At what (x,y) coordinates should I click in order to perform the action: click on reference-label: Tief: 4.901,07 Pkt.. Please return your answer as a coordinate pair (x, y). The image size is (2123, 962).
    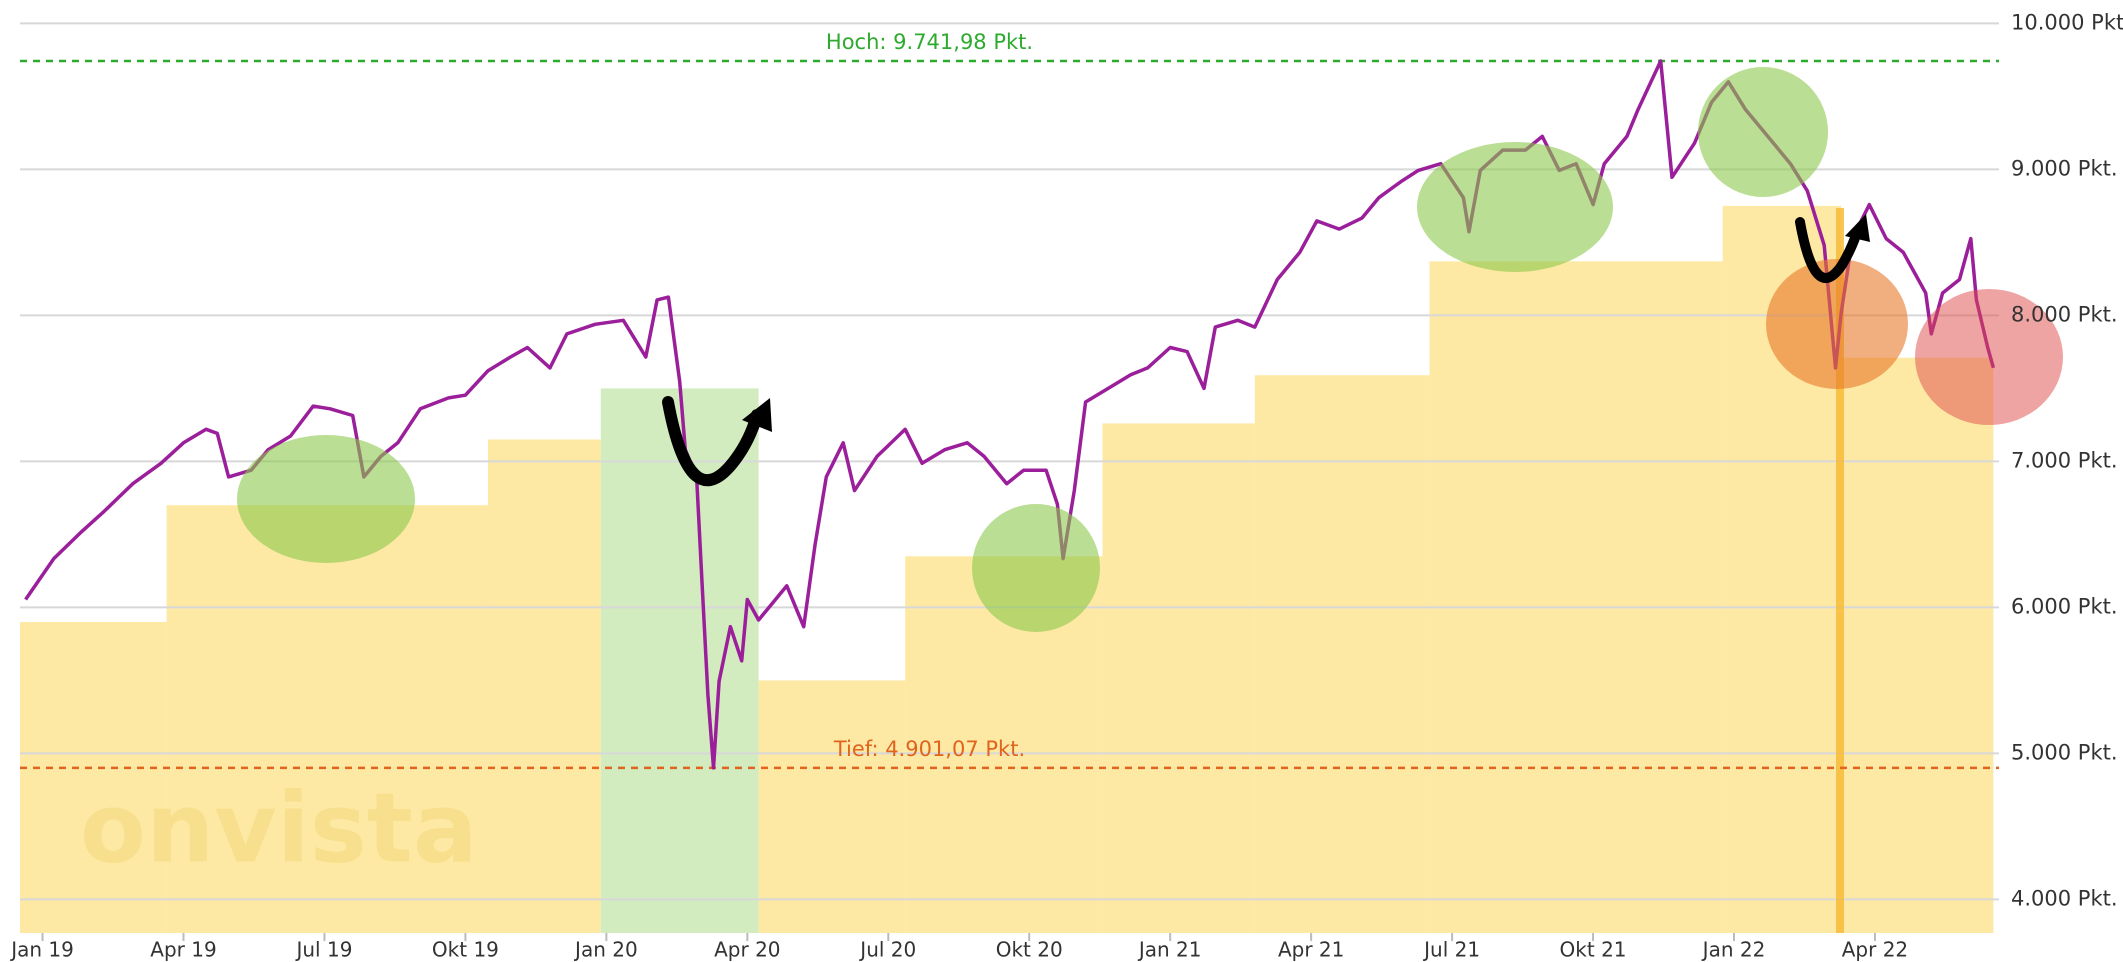
    Looking at the image, I should click on (929, 749).